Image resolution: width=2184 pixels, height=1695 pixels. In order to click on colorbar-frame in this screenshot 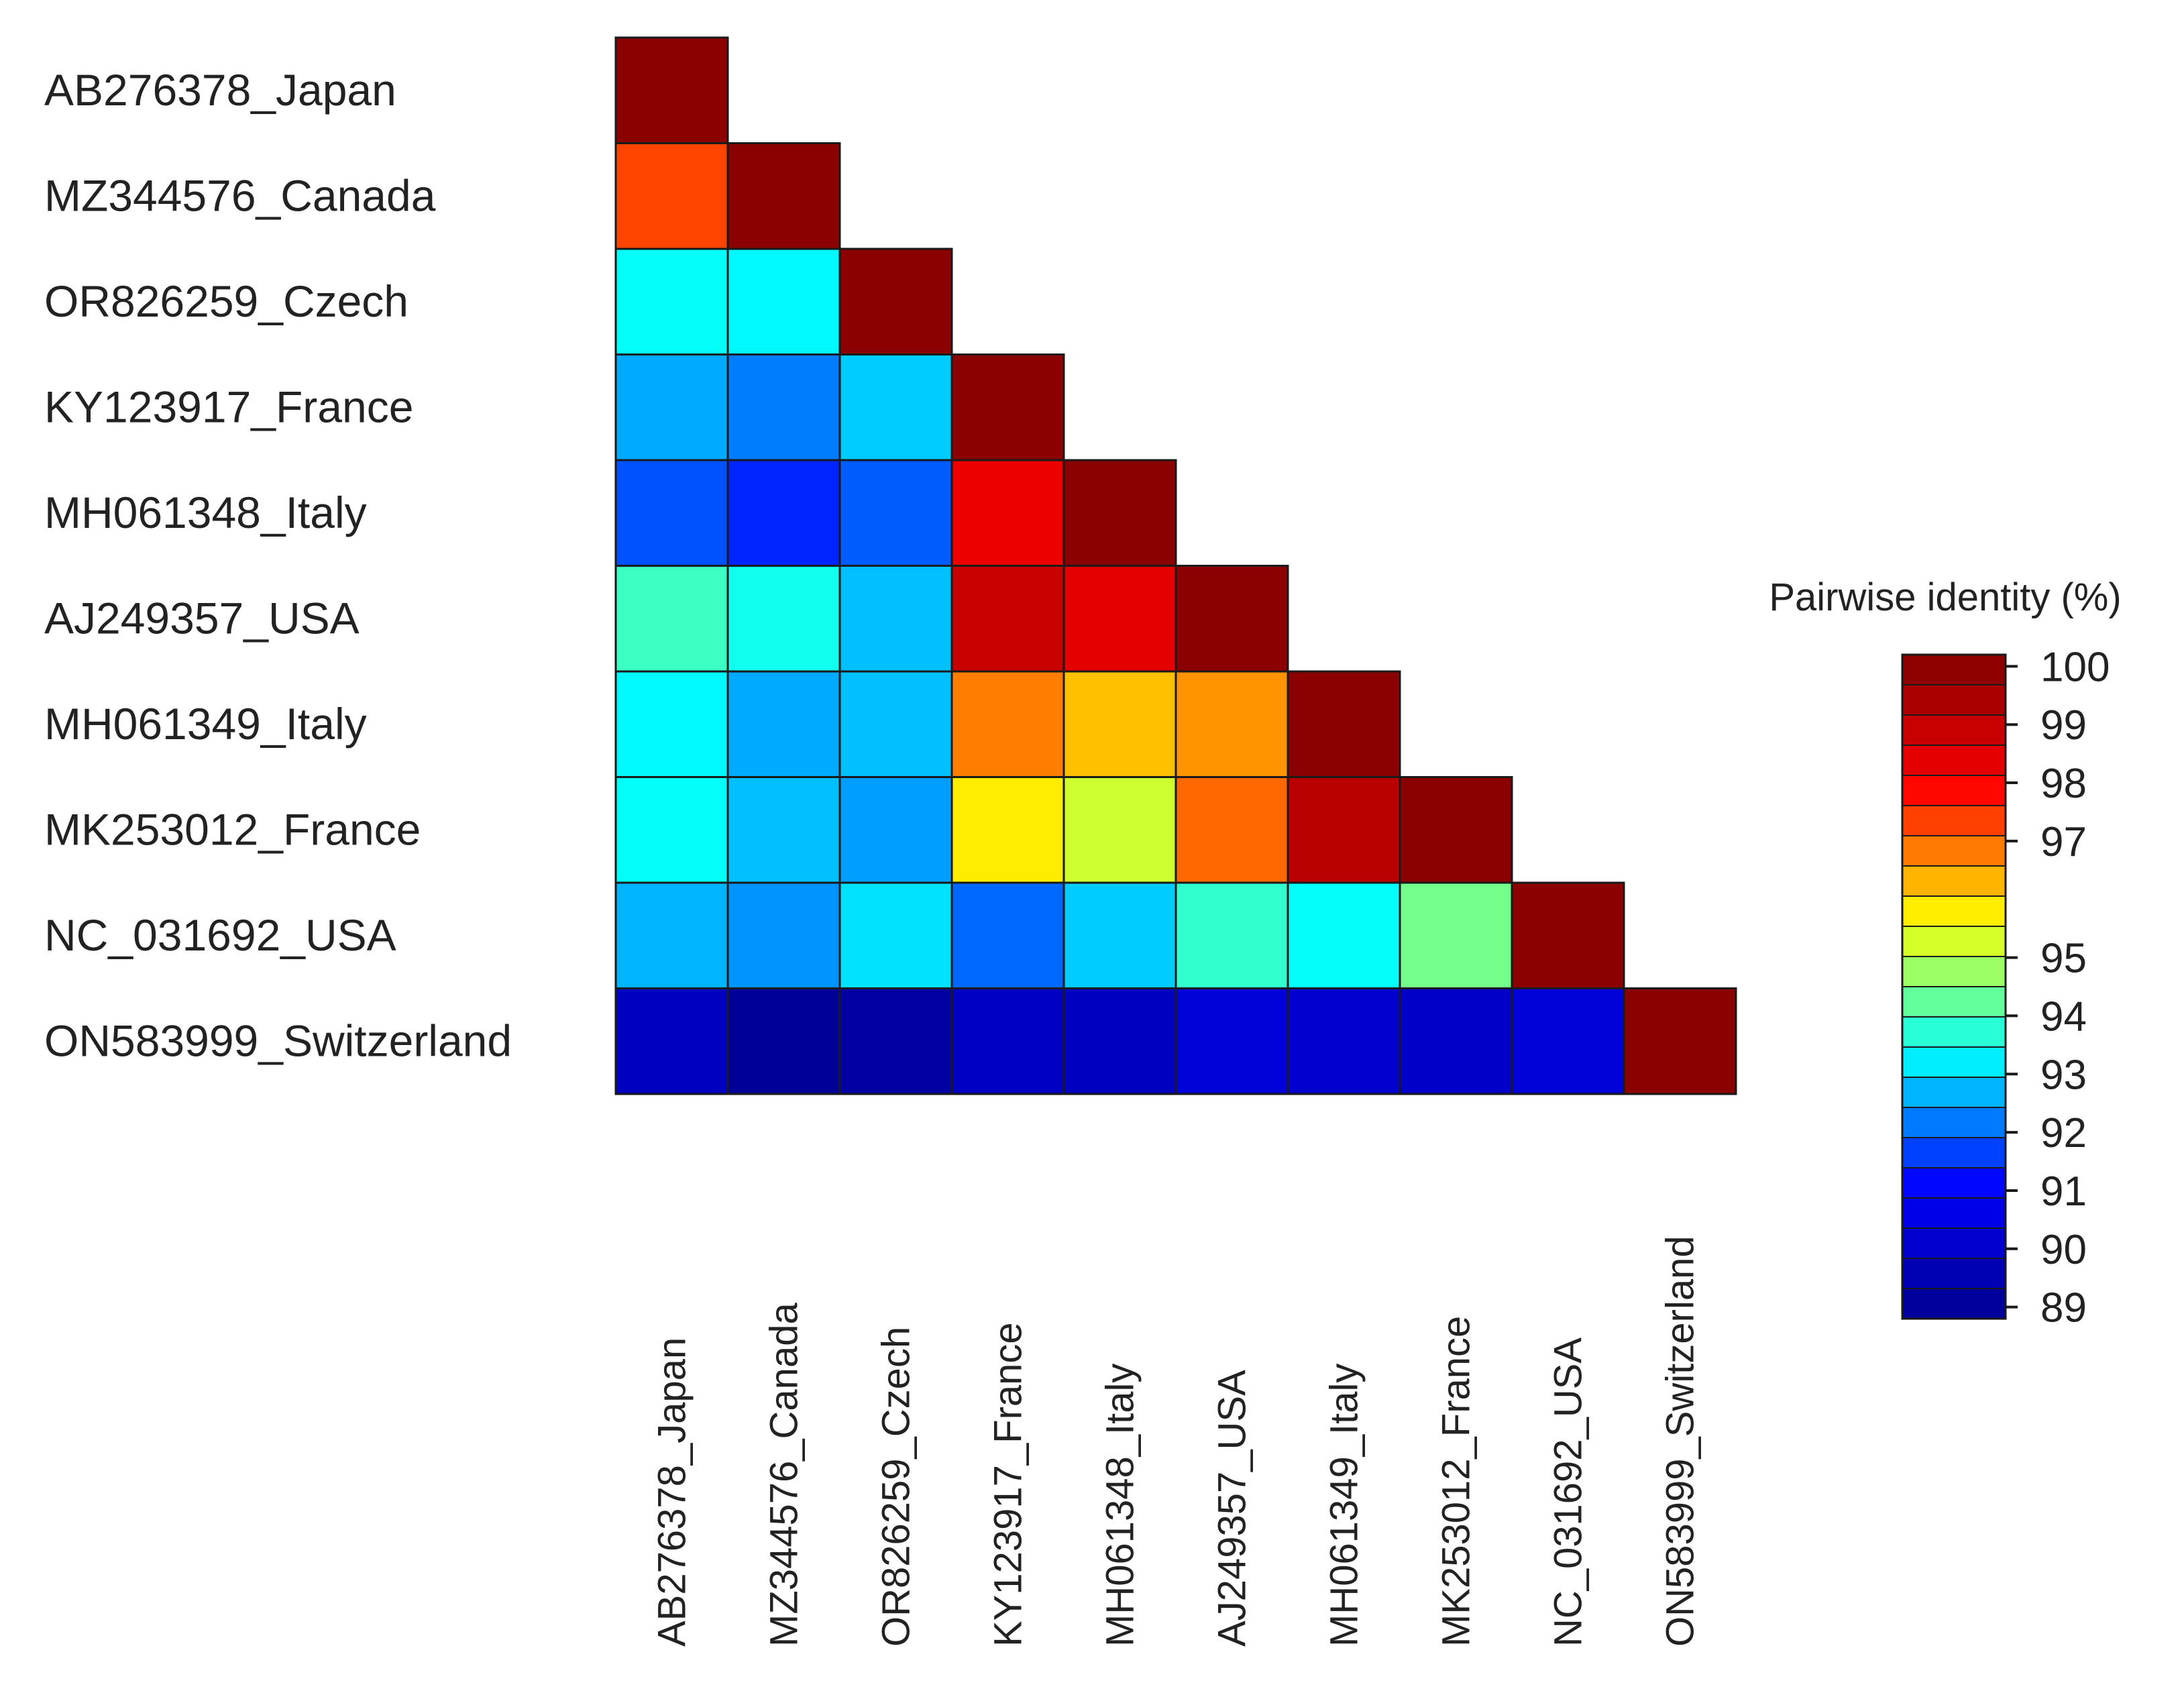, I will do `click(1954, 986)`.